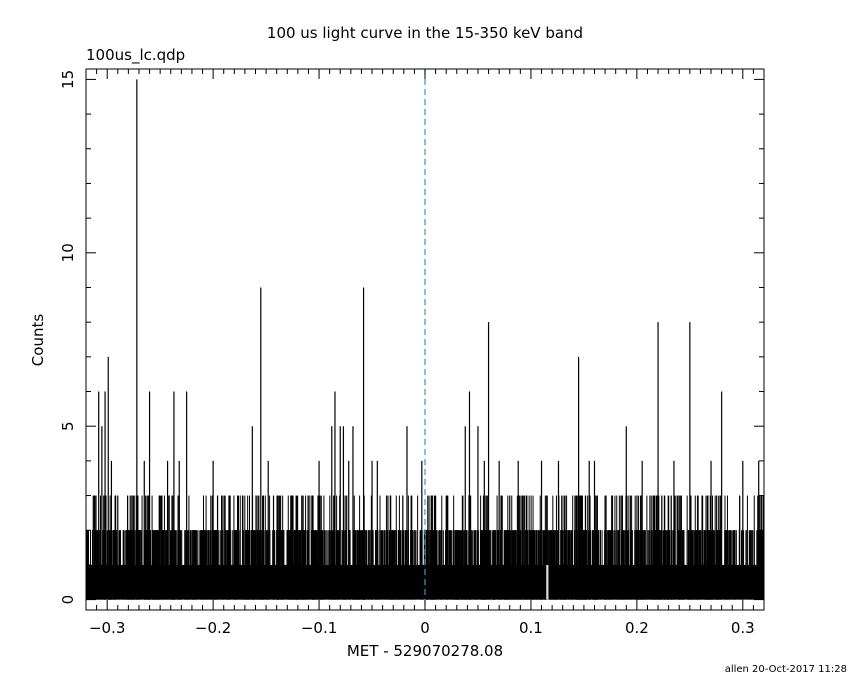  Describe the element at coordinates (425, 651) in the screenshot. I see `x-axis-label: MET - 529070278.08` at that location.